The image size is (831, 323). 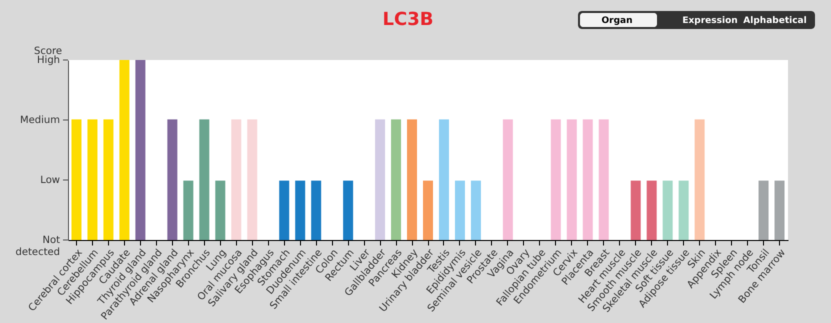 What do you see at coordinates (50, 180) in the screenshot?
I see `text: Low` at bounding box center [50, 180].